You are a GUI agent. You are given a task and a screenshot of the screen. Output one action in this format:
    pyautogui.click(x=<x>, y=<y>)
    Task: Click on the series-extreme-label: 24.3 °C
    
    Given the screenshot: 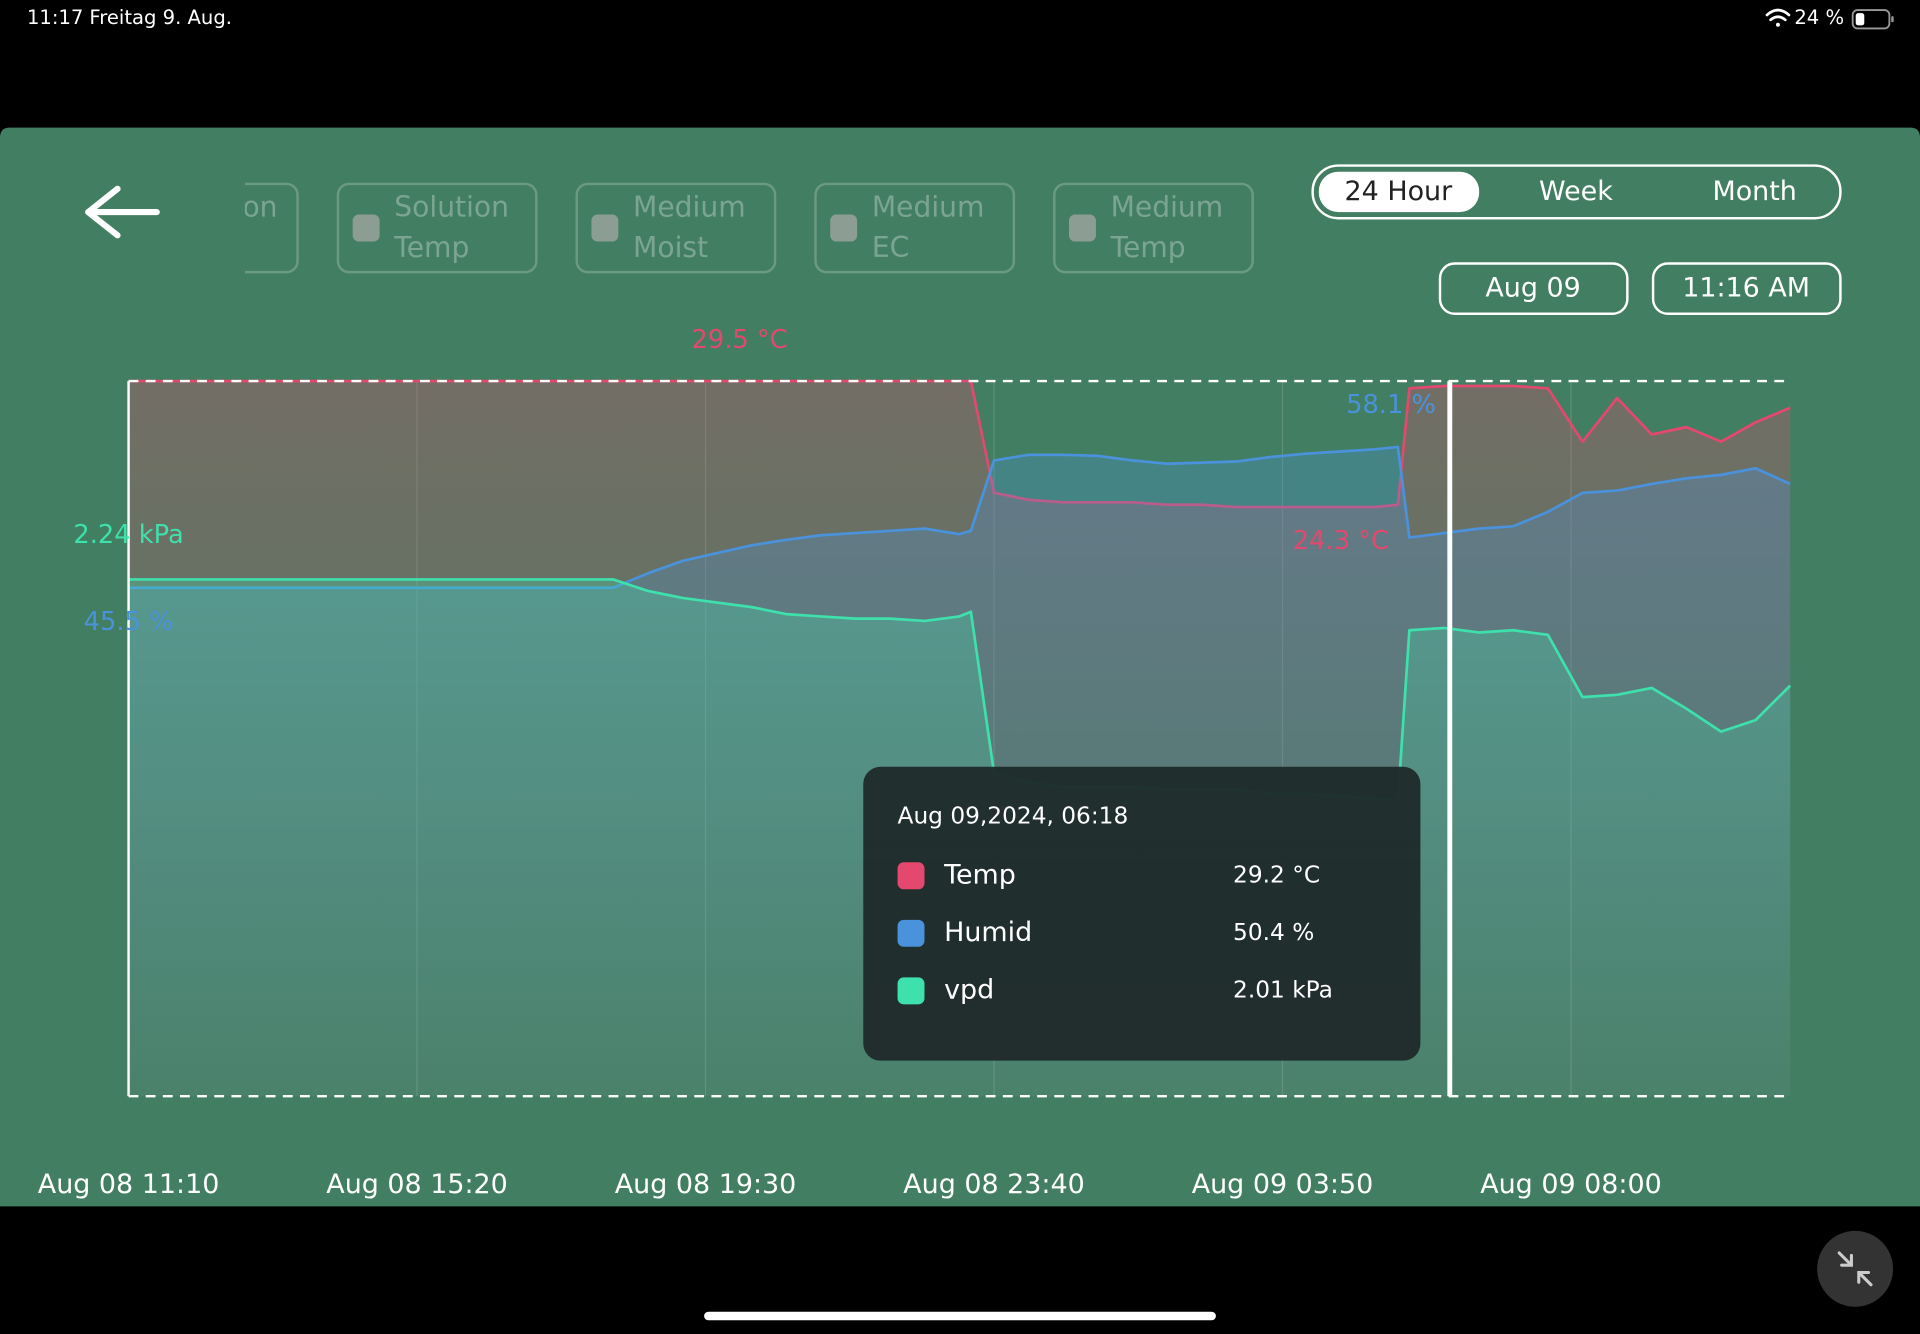 What is the action you would take?
    pyautogui.click(x=1341, y=541)
    